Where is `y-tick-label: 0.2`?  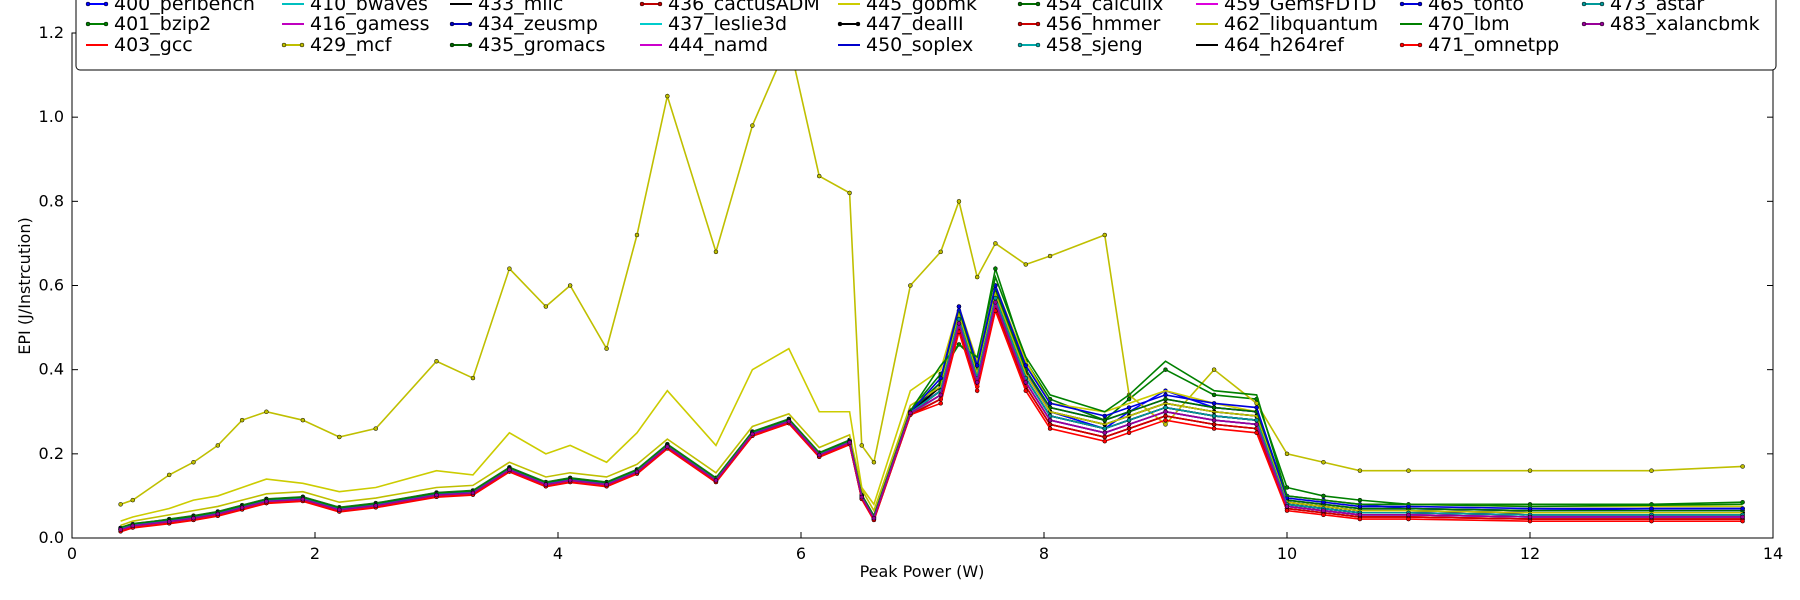 y-tick-label: 0.2 is located at coordinates (51, 453).